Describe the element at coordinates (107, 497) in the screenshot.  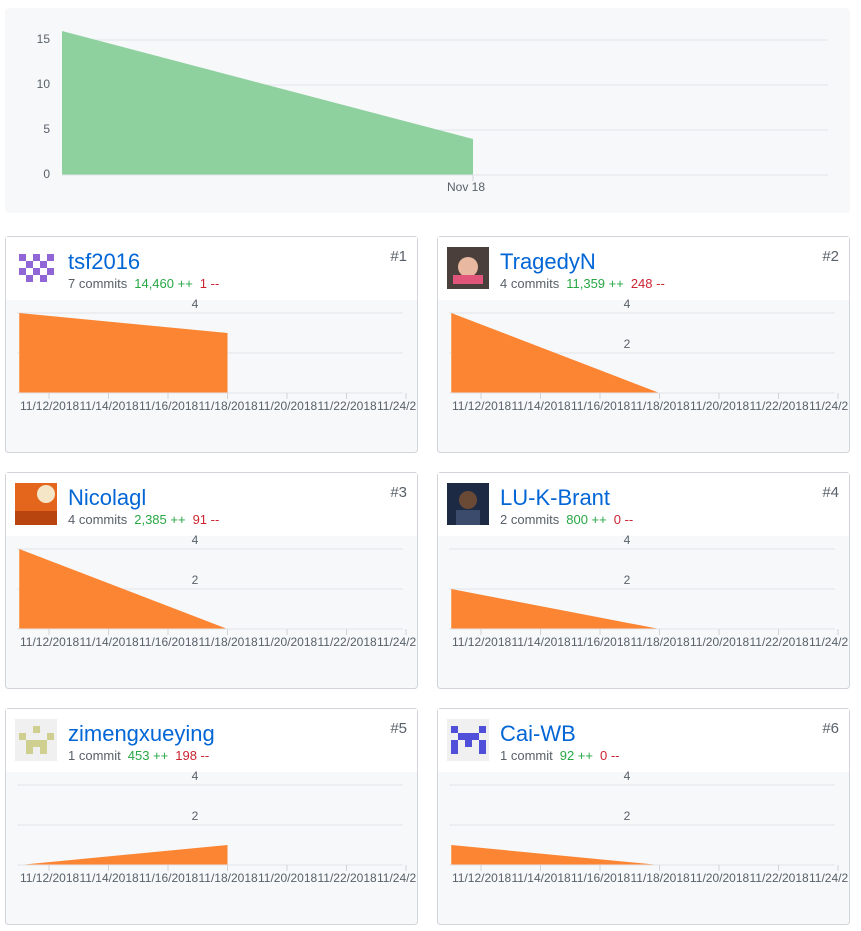
I see `contributor-name: Nicolagl` at that location.